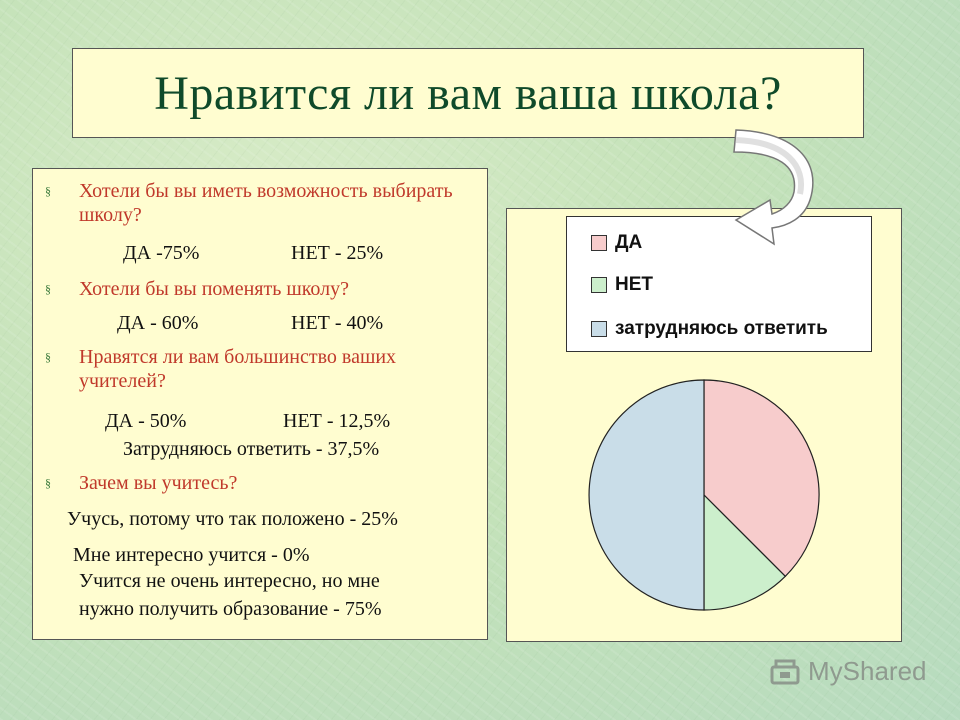 This screenshot has width=960, height=720. What do you see at coordinates (599, 329) in the screenshot?
I see `legend-swatch-unsure` at bounding box center [599, 329].